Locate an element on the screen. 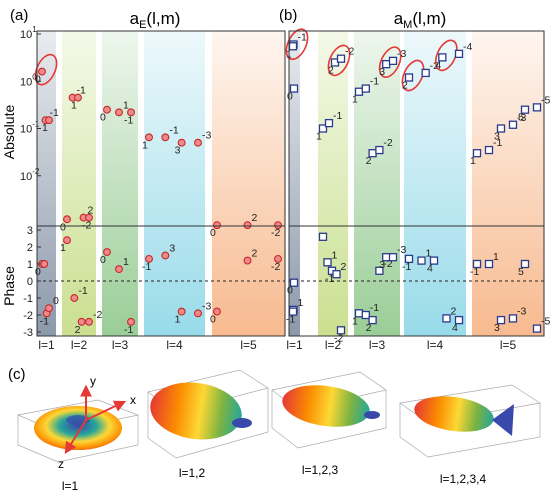  category-label: l=4 is located at coordinates (174, 345).